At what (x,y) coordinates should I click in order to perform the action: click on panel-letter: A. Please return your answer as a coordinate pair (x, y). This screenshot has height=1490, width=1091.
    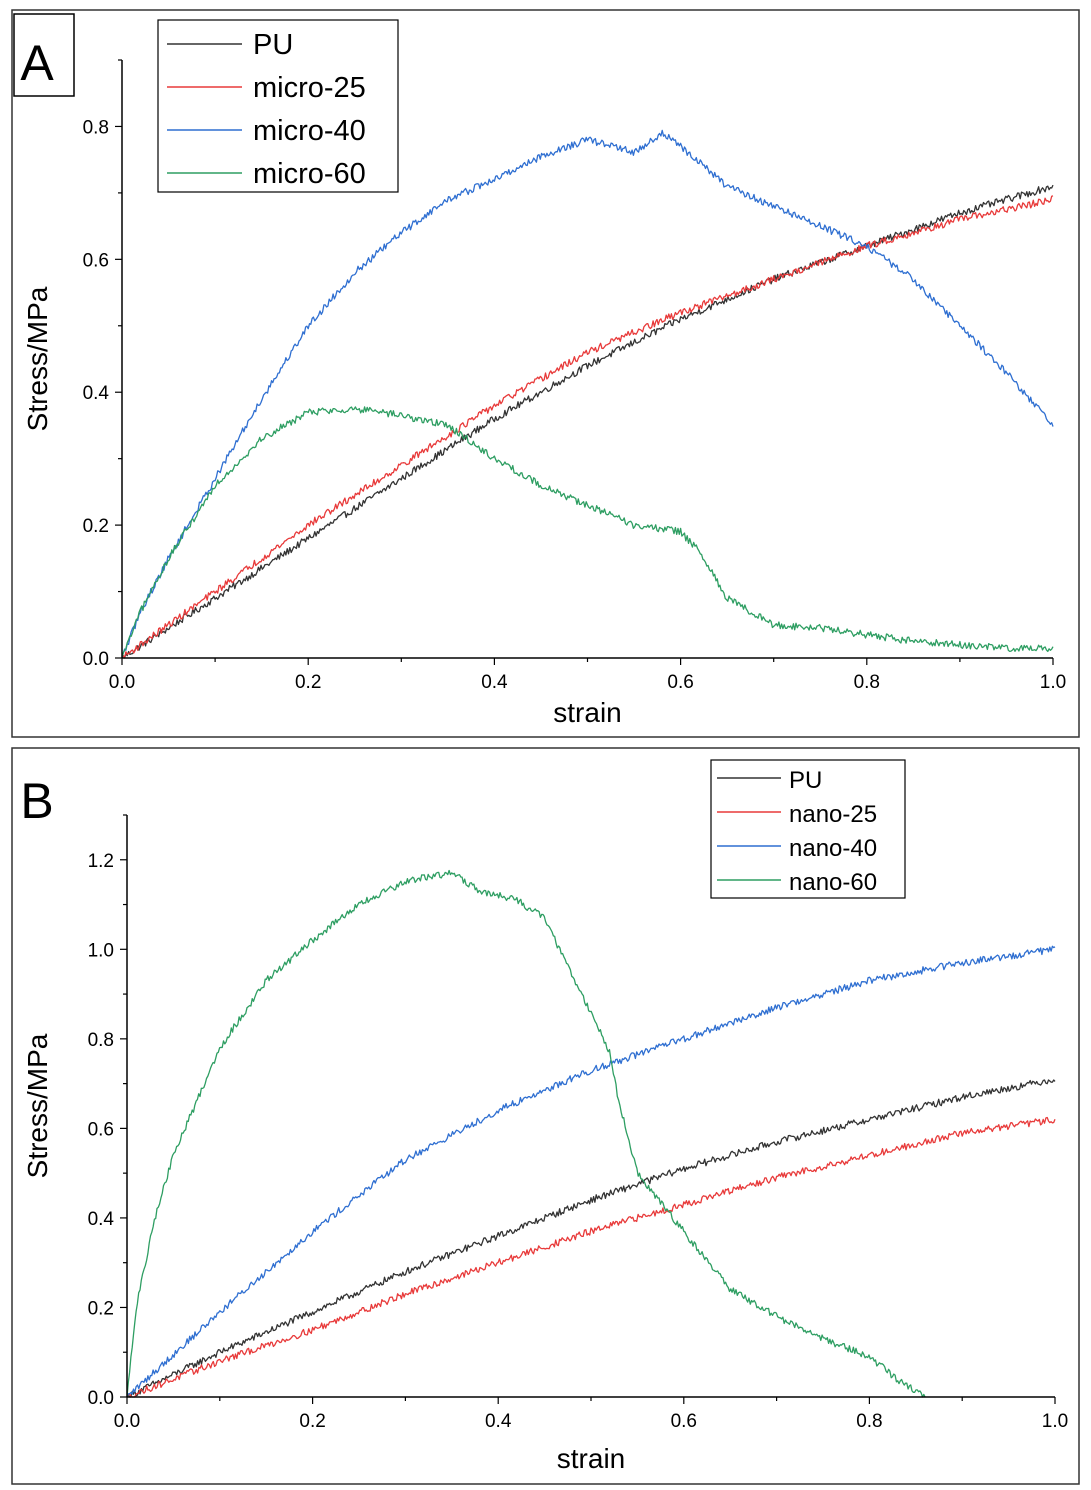
    Looking at the image, I should click on (37, 63).